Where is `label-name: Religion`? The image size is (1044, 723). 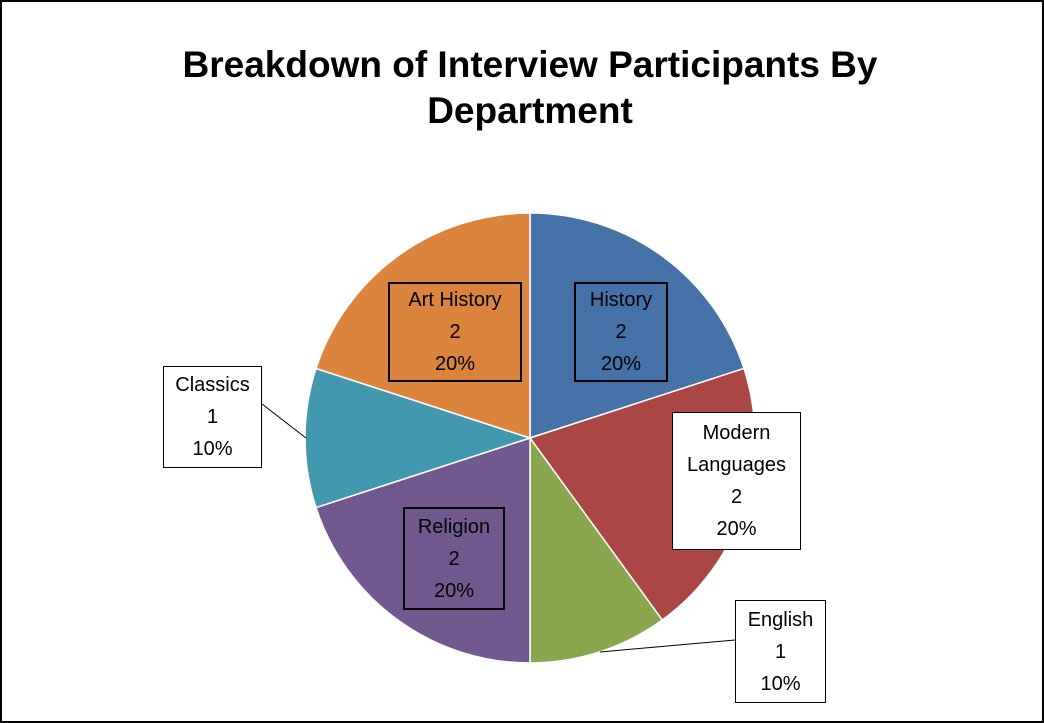
label-name: Religion is located at coordinates (454, 526).